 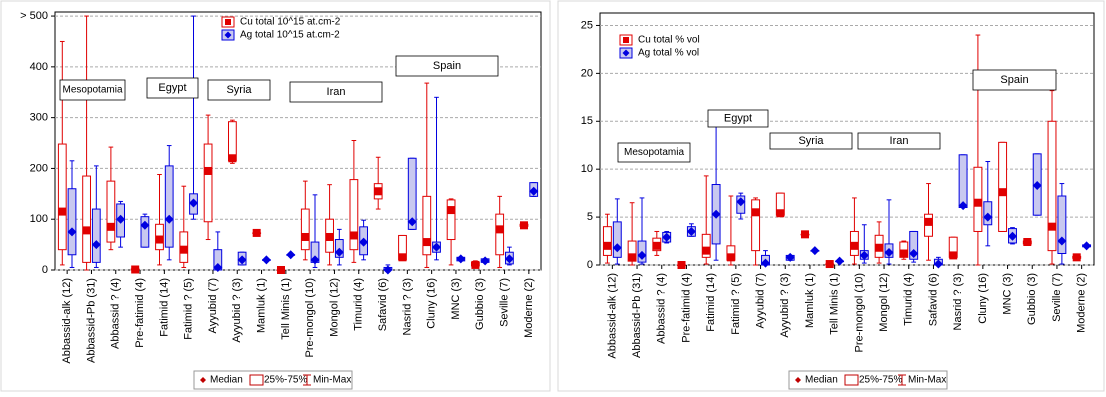 I want to click on y-tick-label: 5, so click(x=590, y=217).